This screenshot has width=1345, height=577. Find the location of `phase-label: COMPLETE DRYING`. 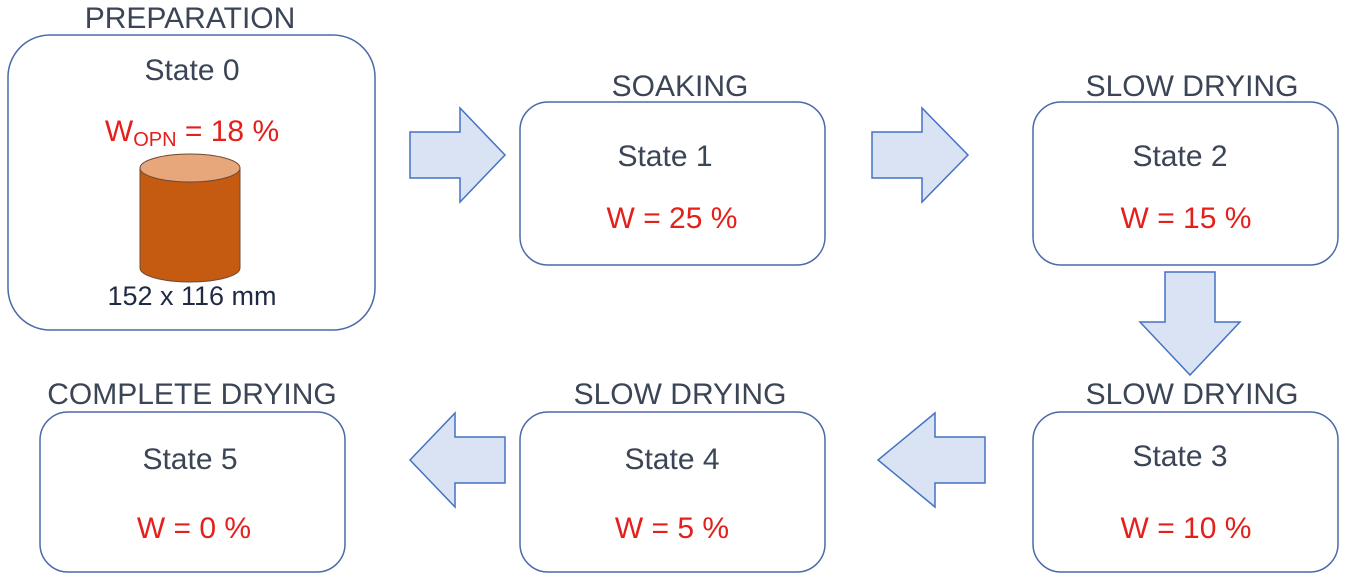

phase-label: COMPLETE DRYING is located at coordinates (192, 394).